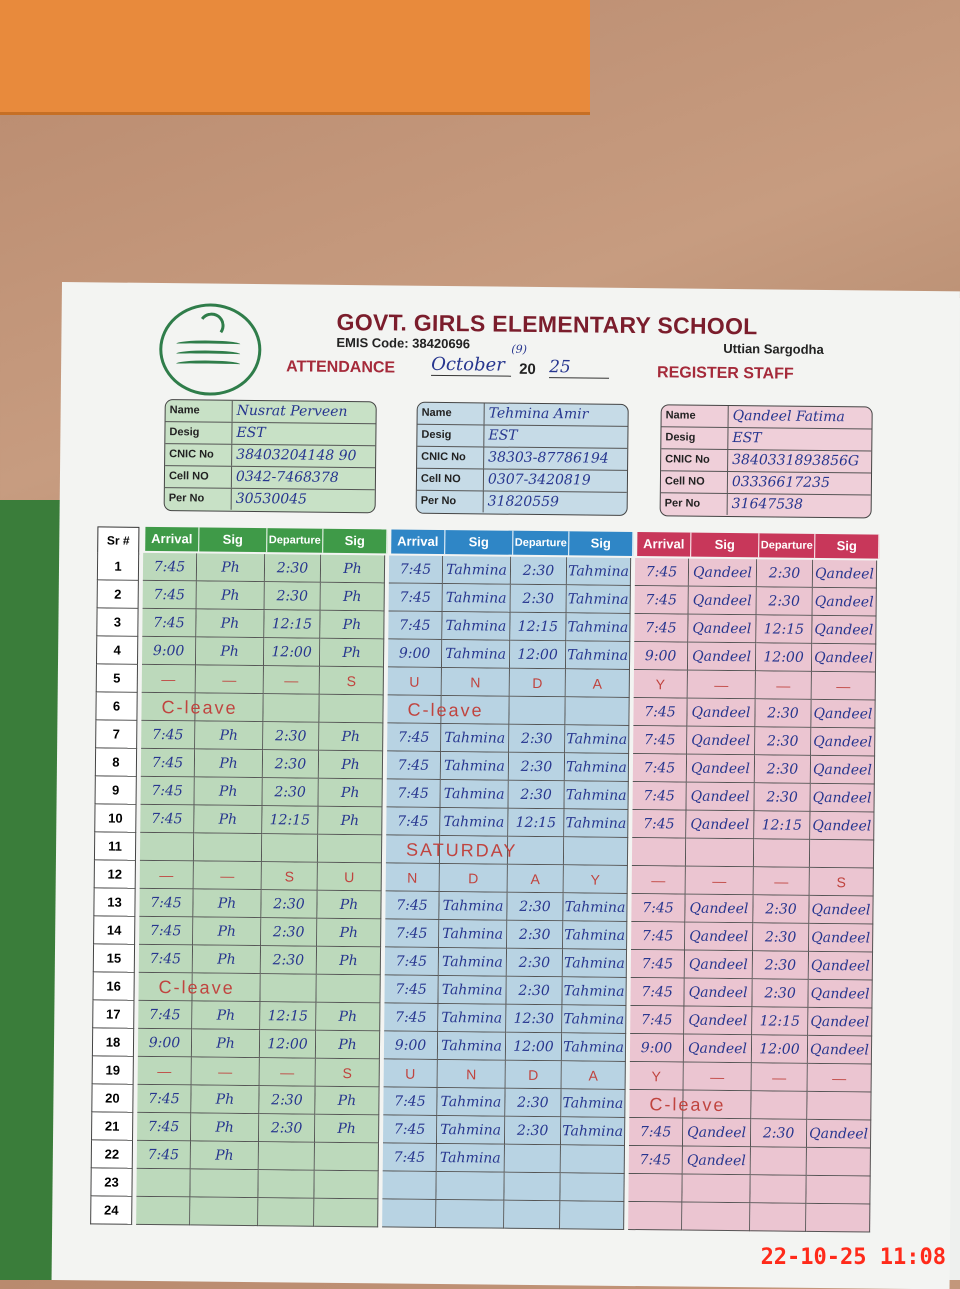 This screenshot has height=1289, width=960. What do you see at coordinates (116, 734) in the screenshot?
I see `sr-number: 7` at bounding box center [116, 734].